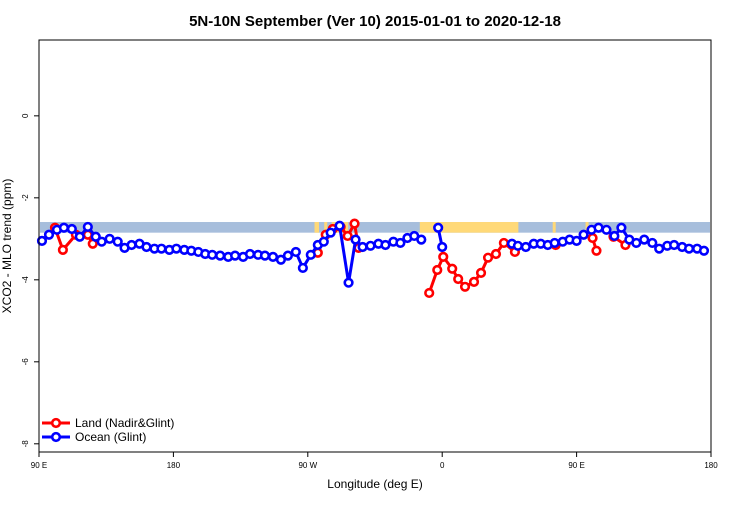 The height and width of the screenshot is (505, 750). What do you see at coordinates (442, 465) in the screenshot?
I see `x-tick-label: 0` at bounding box center [442, 465].